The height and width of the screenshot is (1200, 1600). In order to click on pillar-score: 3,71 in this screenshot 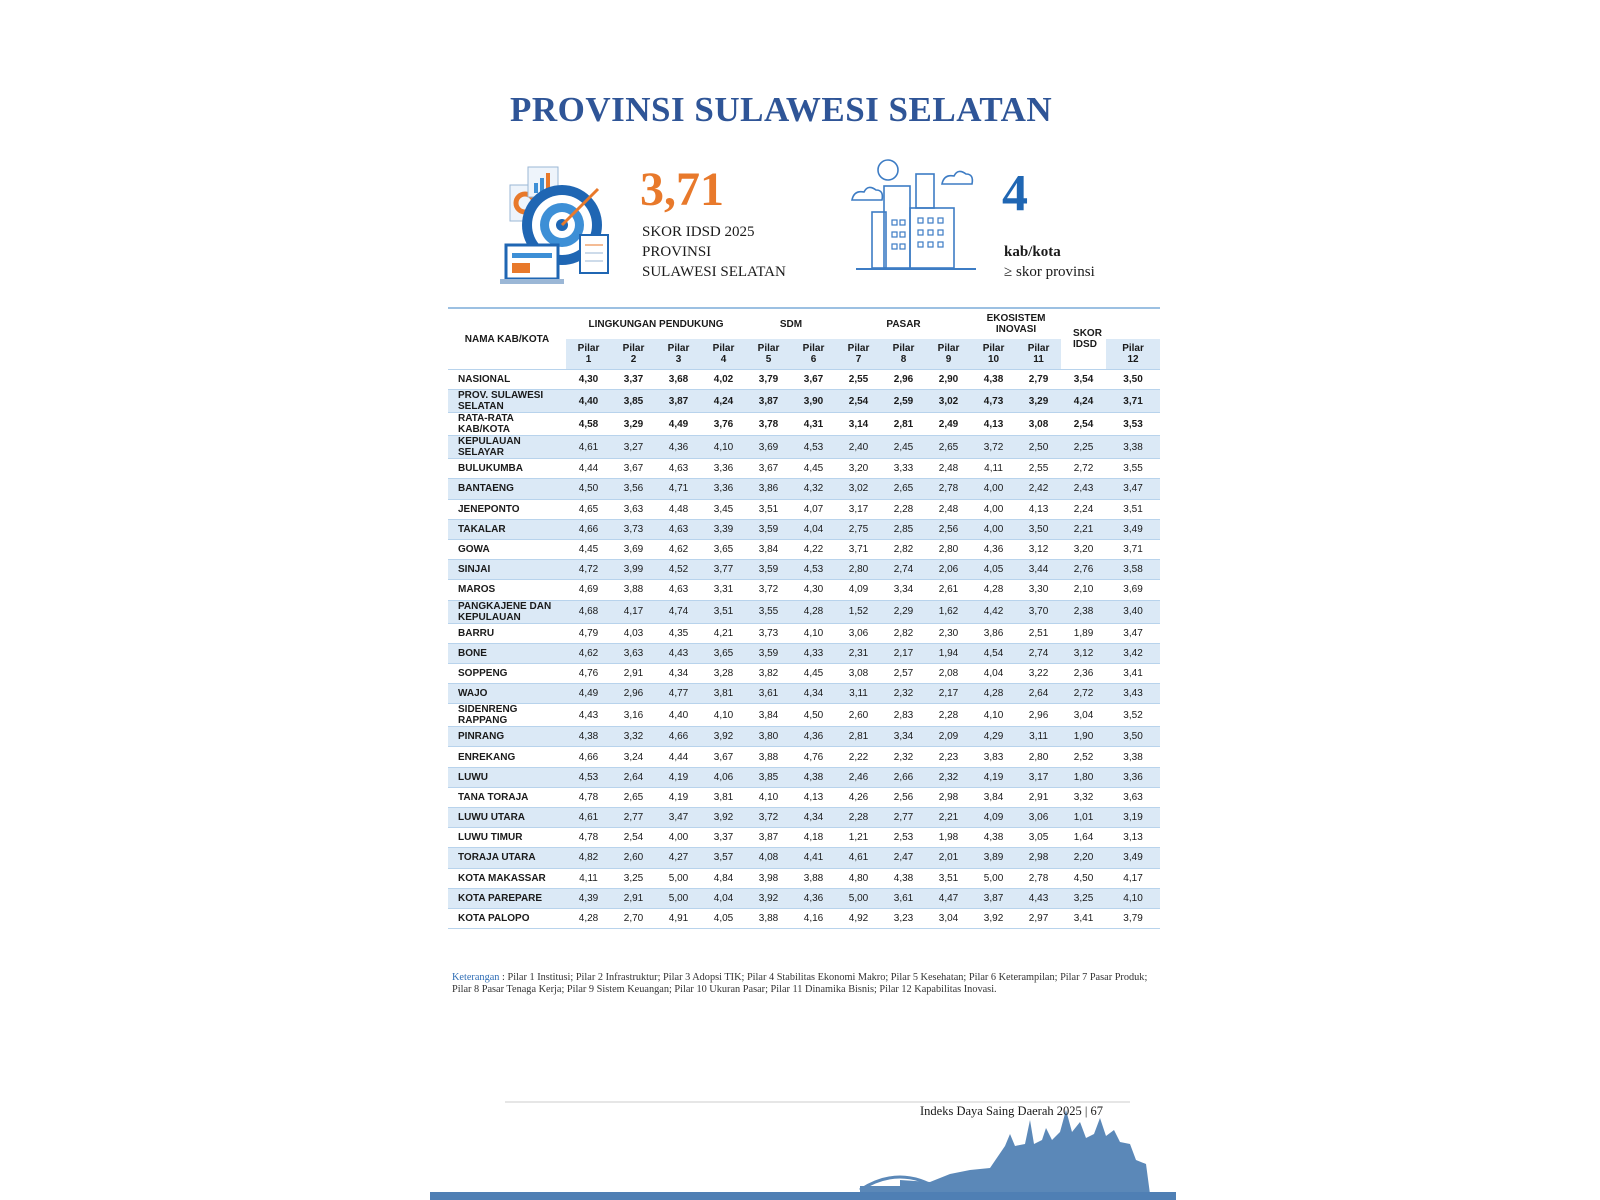, I will do `click(859, 550)`.